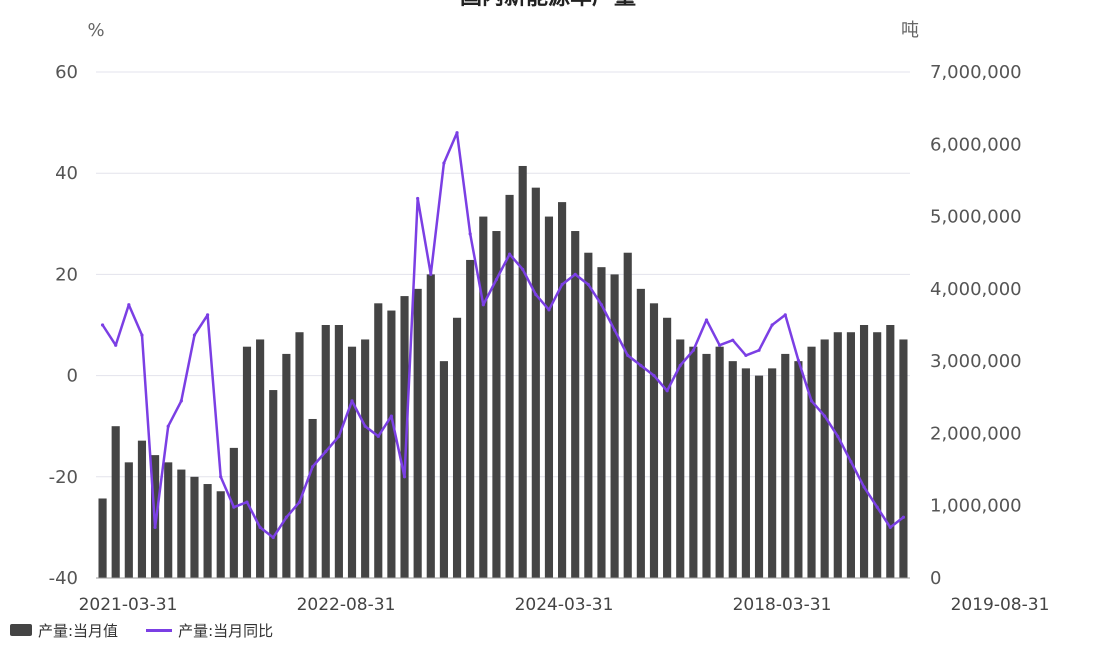 This screenshot has width=1096, height=646. What do you see at coordinates (21, 630) in the screenshot?
I see `legend-bar-swatch-icon` at bounding box center [21, 630].